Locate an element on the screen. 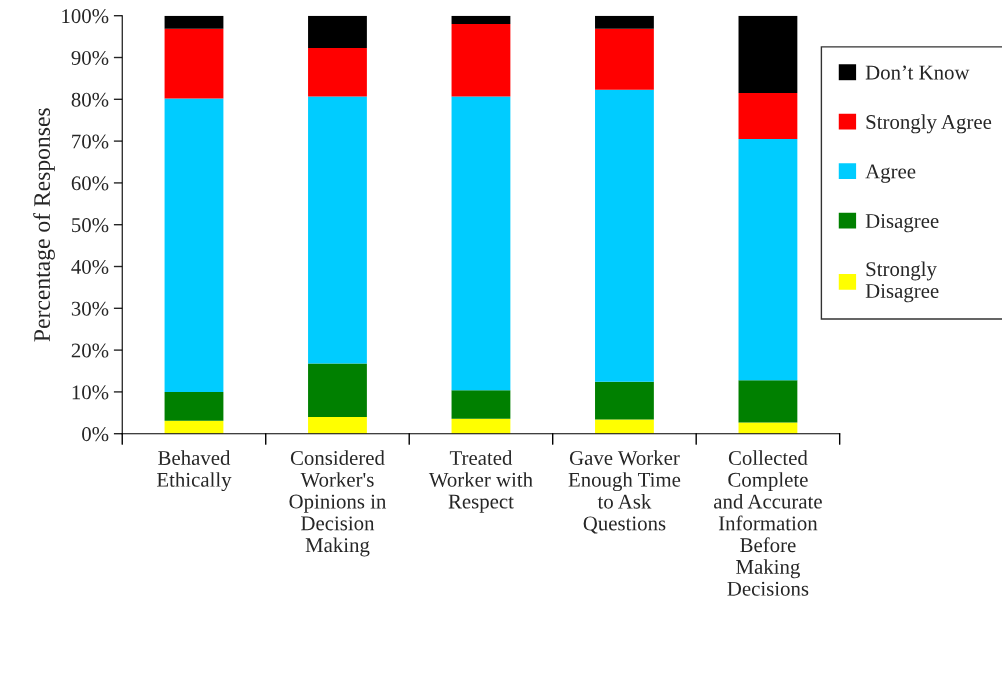 The image size is (1002, 683). y-tick-label: 0% is located at coordinates (95, 434).